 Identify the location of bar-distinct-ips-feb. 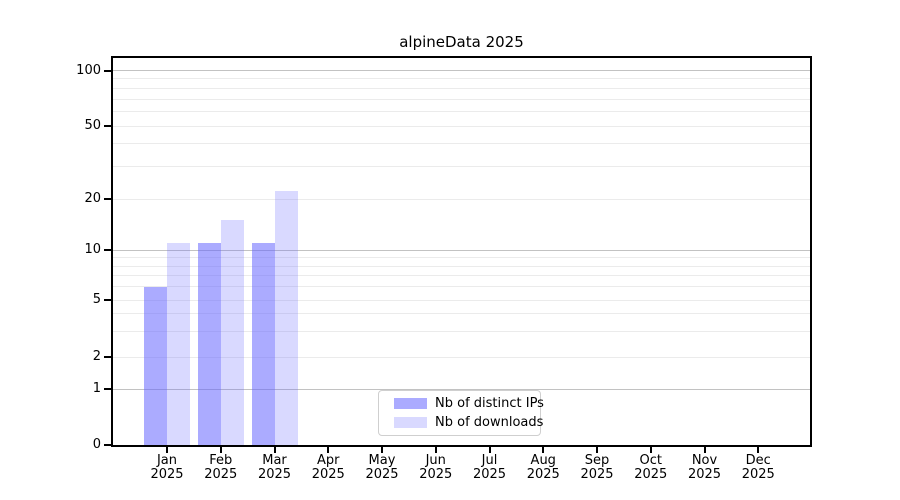
(209, 344).